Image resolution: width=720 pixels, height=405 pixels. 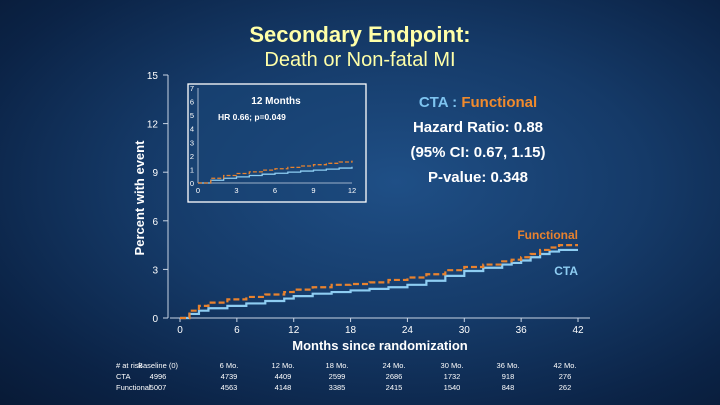 I want to click on inset-x-tick-label: 3, so click(x=236, y=190).